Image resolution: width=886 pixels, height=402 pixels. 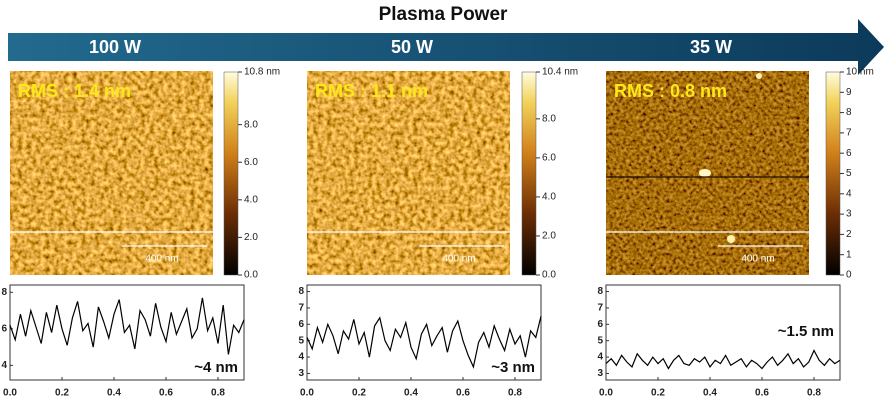 What do you see at coordinates (849, 193) in the screenshot?
I see `colorbar-tick-label: 4` at bounding box center [849, 193].